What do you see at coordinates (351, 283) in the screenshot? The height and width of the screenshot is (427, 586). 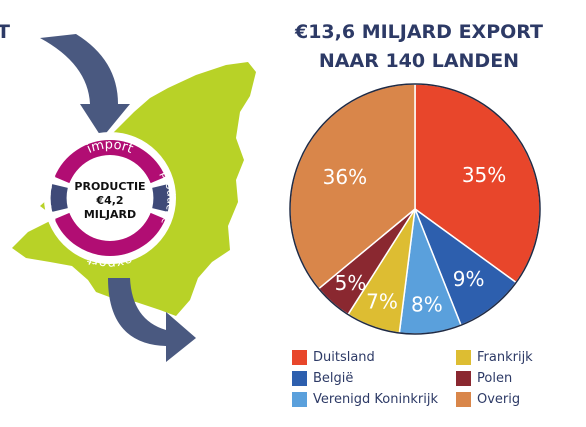 I see `pie-data-label: 5%` at bounding box center [351, 283].